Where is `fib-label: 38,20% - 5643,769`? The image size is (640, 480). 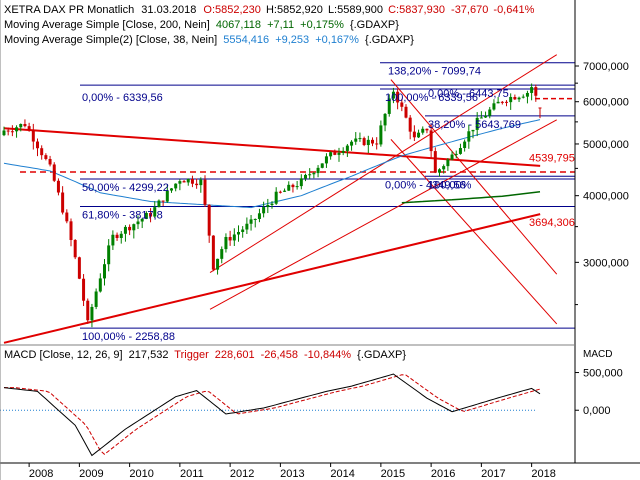
fib-label: 38,20% - 5643,769 is located at coordinates (474, 125).